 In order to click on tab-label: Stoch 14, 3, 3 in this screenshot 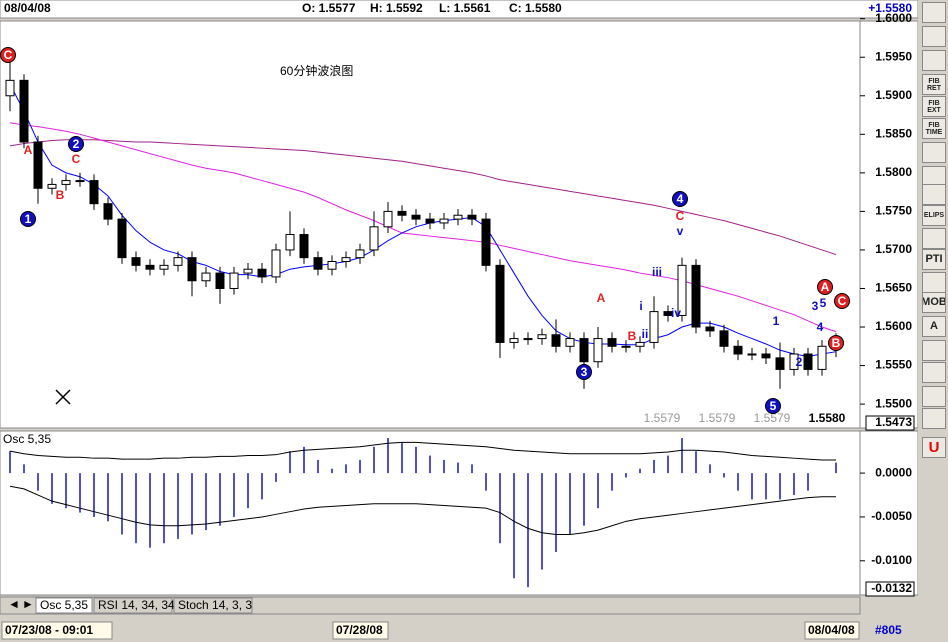, I will do `click(215, 605)`.